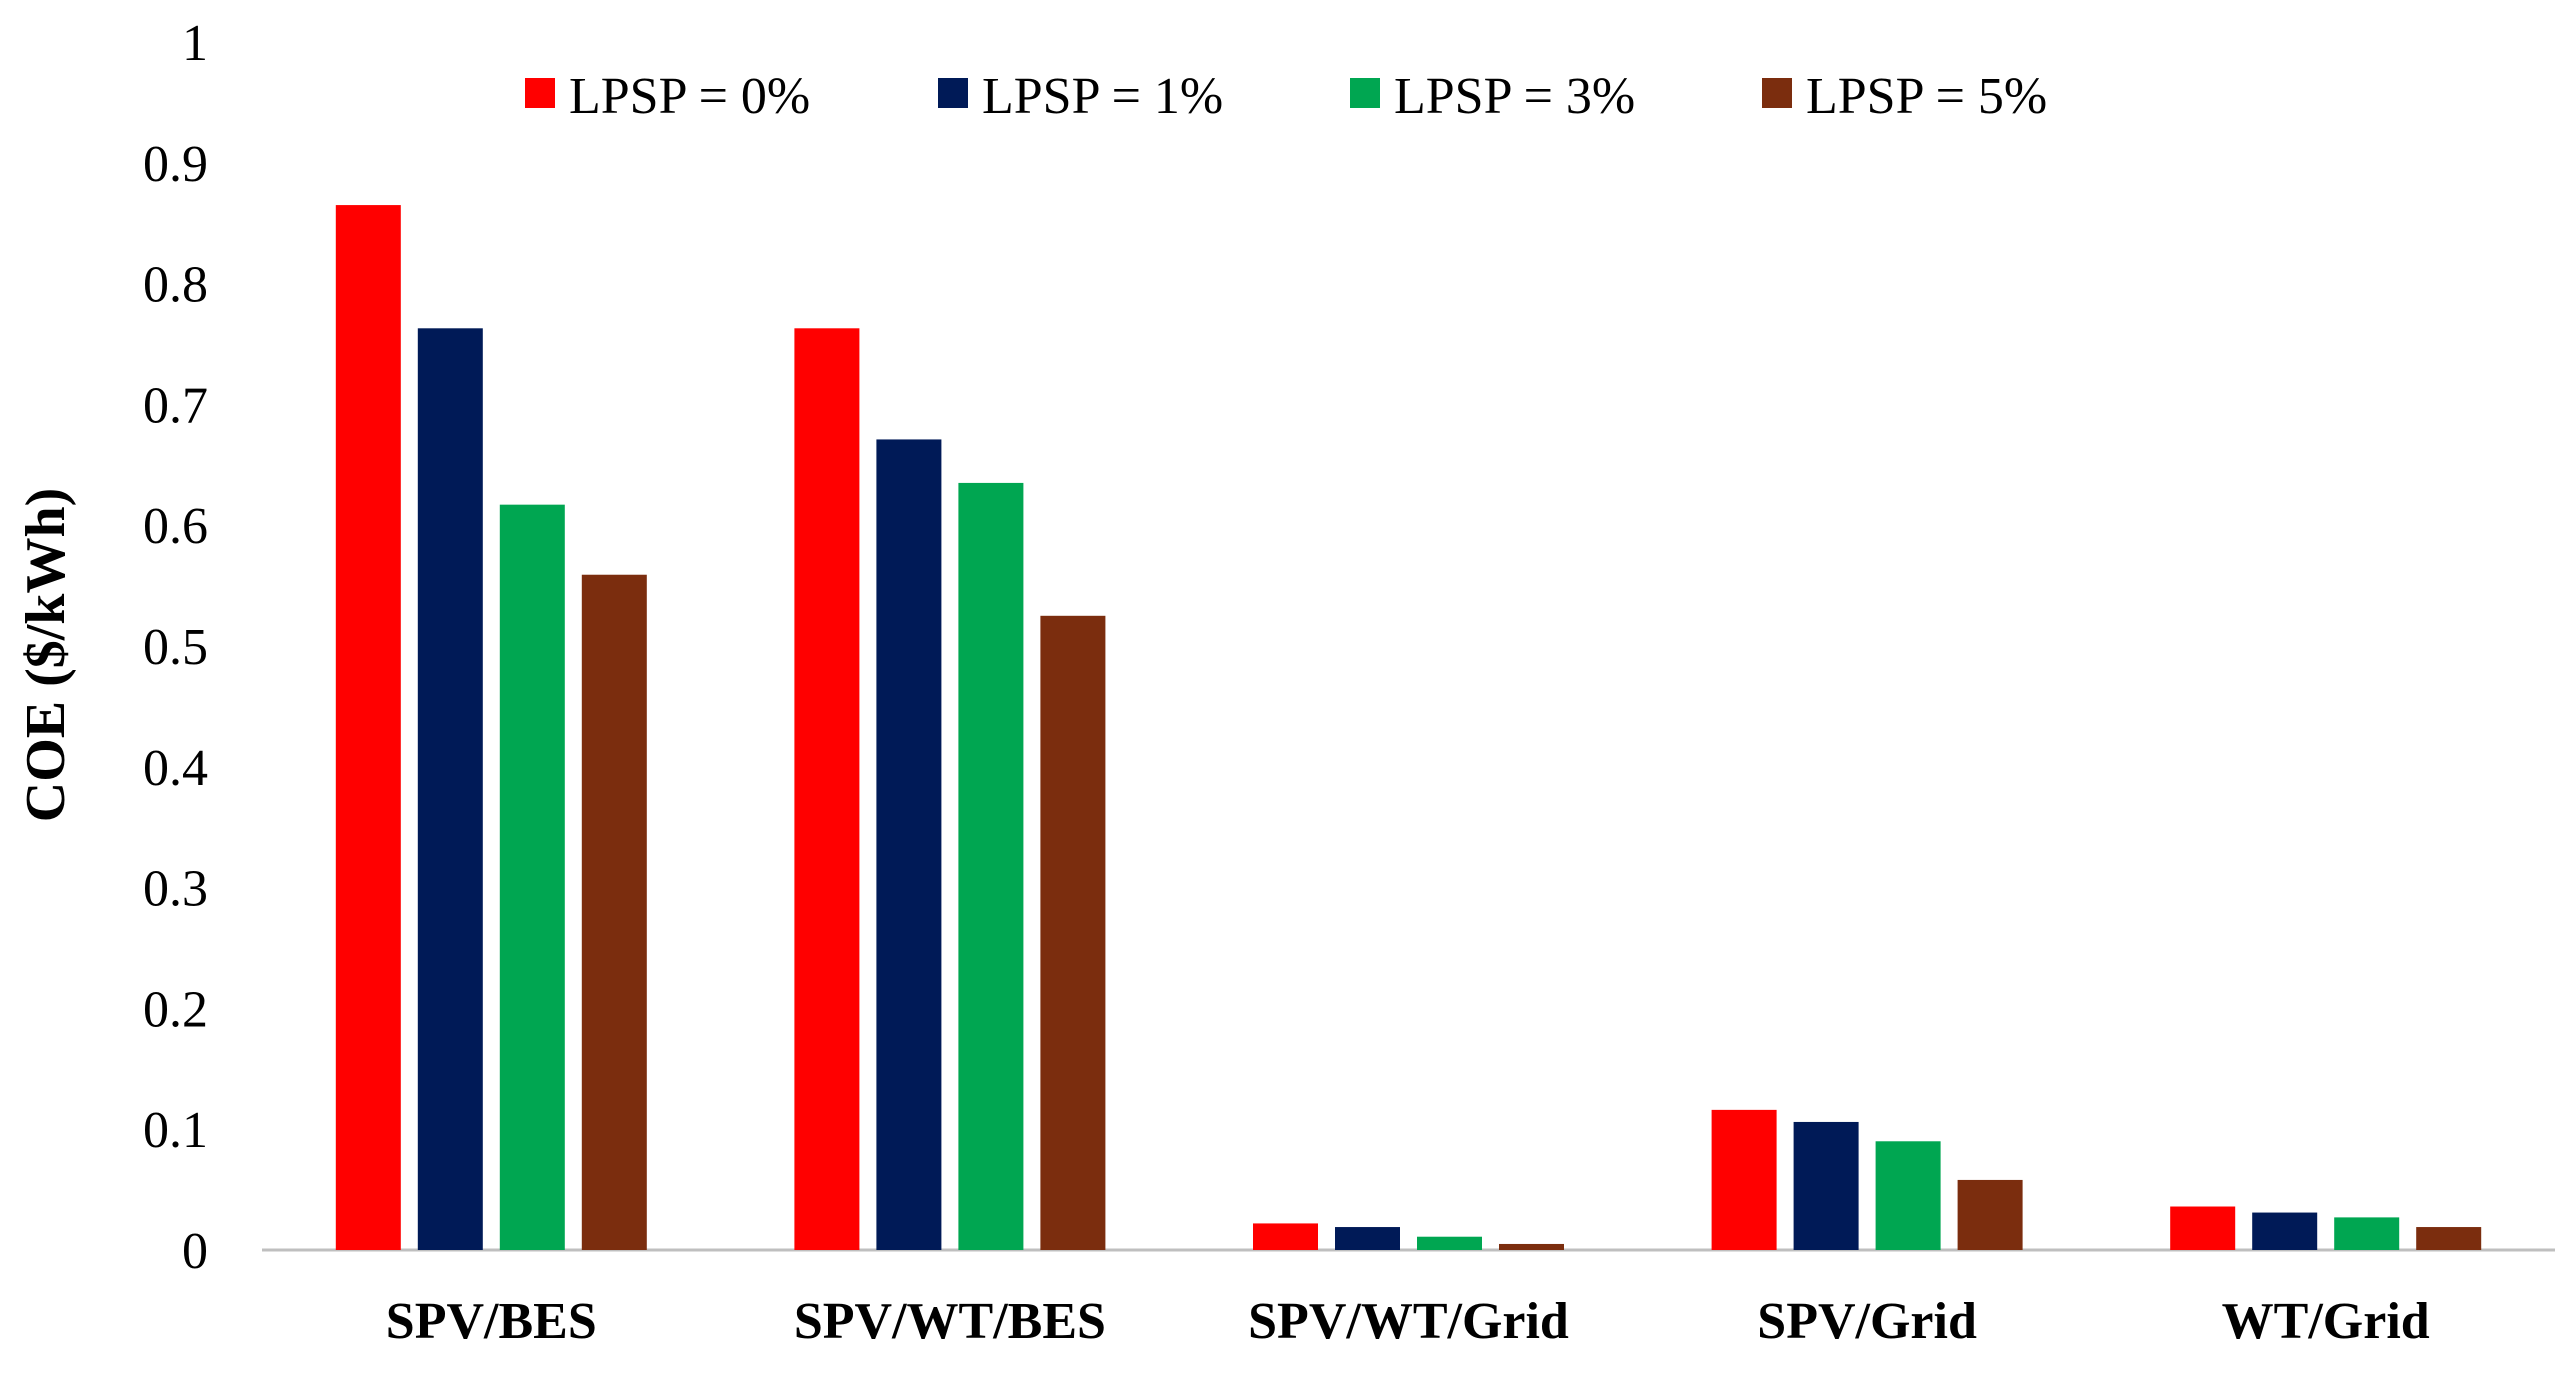 This screenshot has height=1375, width=2575. What do you see at coordinates (195, 1251) in the screenshot?
I see `y-tick-label: 0` at bounding box center [195, 1251].